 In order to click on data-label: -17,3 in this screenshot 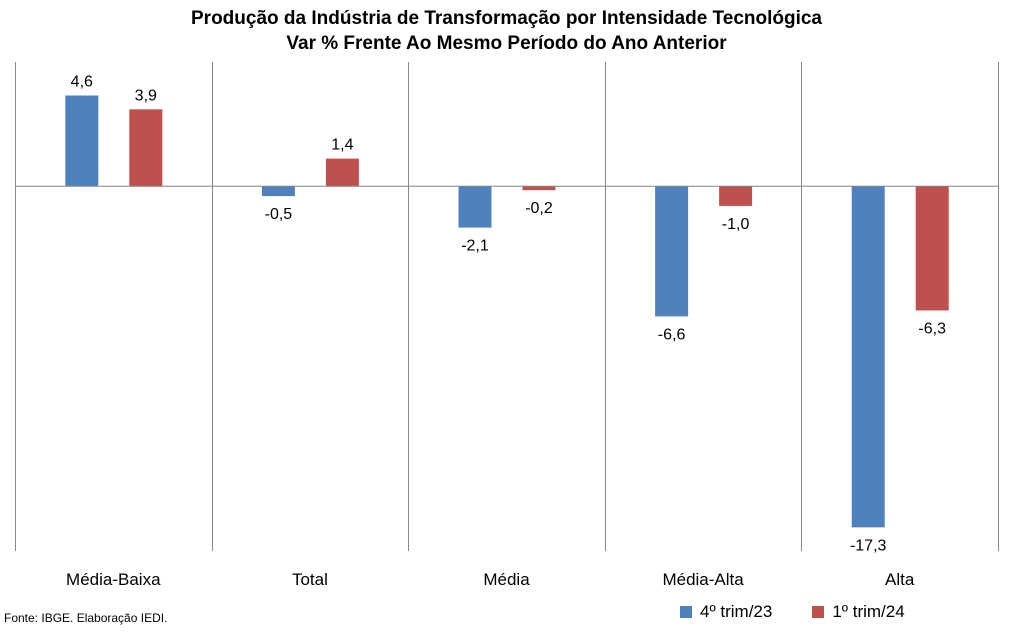, I will do `click(868, 545)`.